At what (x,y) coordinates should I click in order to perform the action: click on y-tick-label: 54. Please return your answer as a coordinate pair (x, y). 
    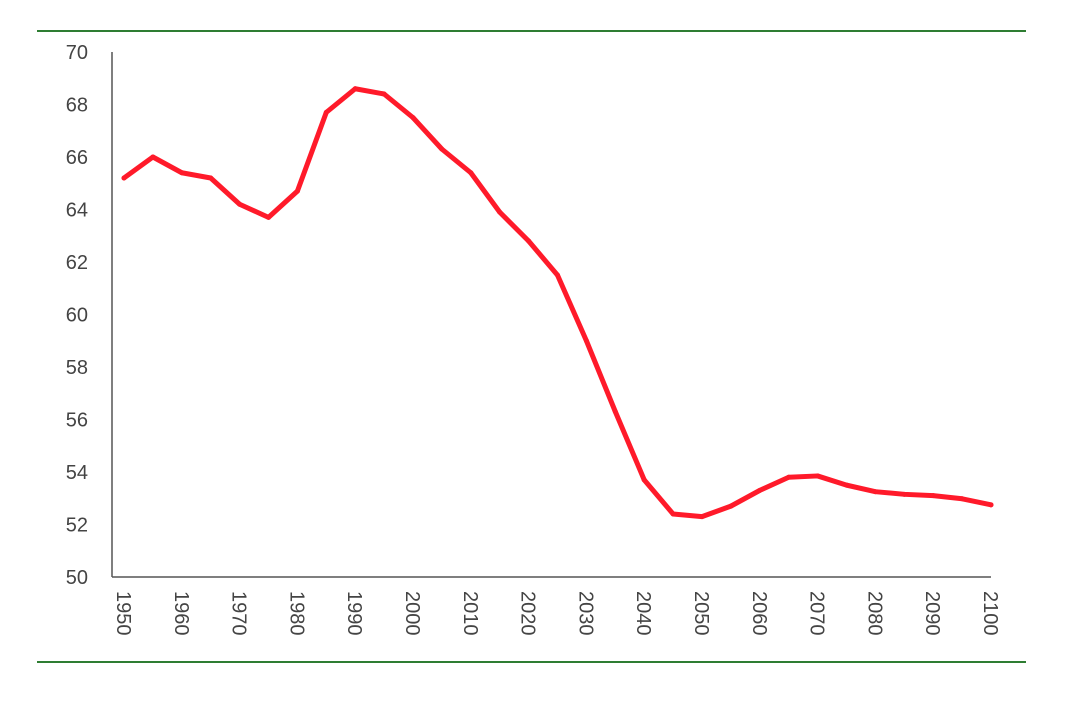
    Looking at the image, I should click on (77, 473).